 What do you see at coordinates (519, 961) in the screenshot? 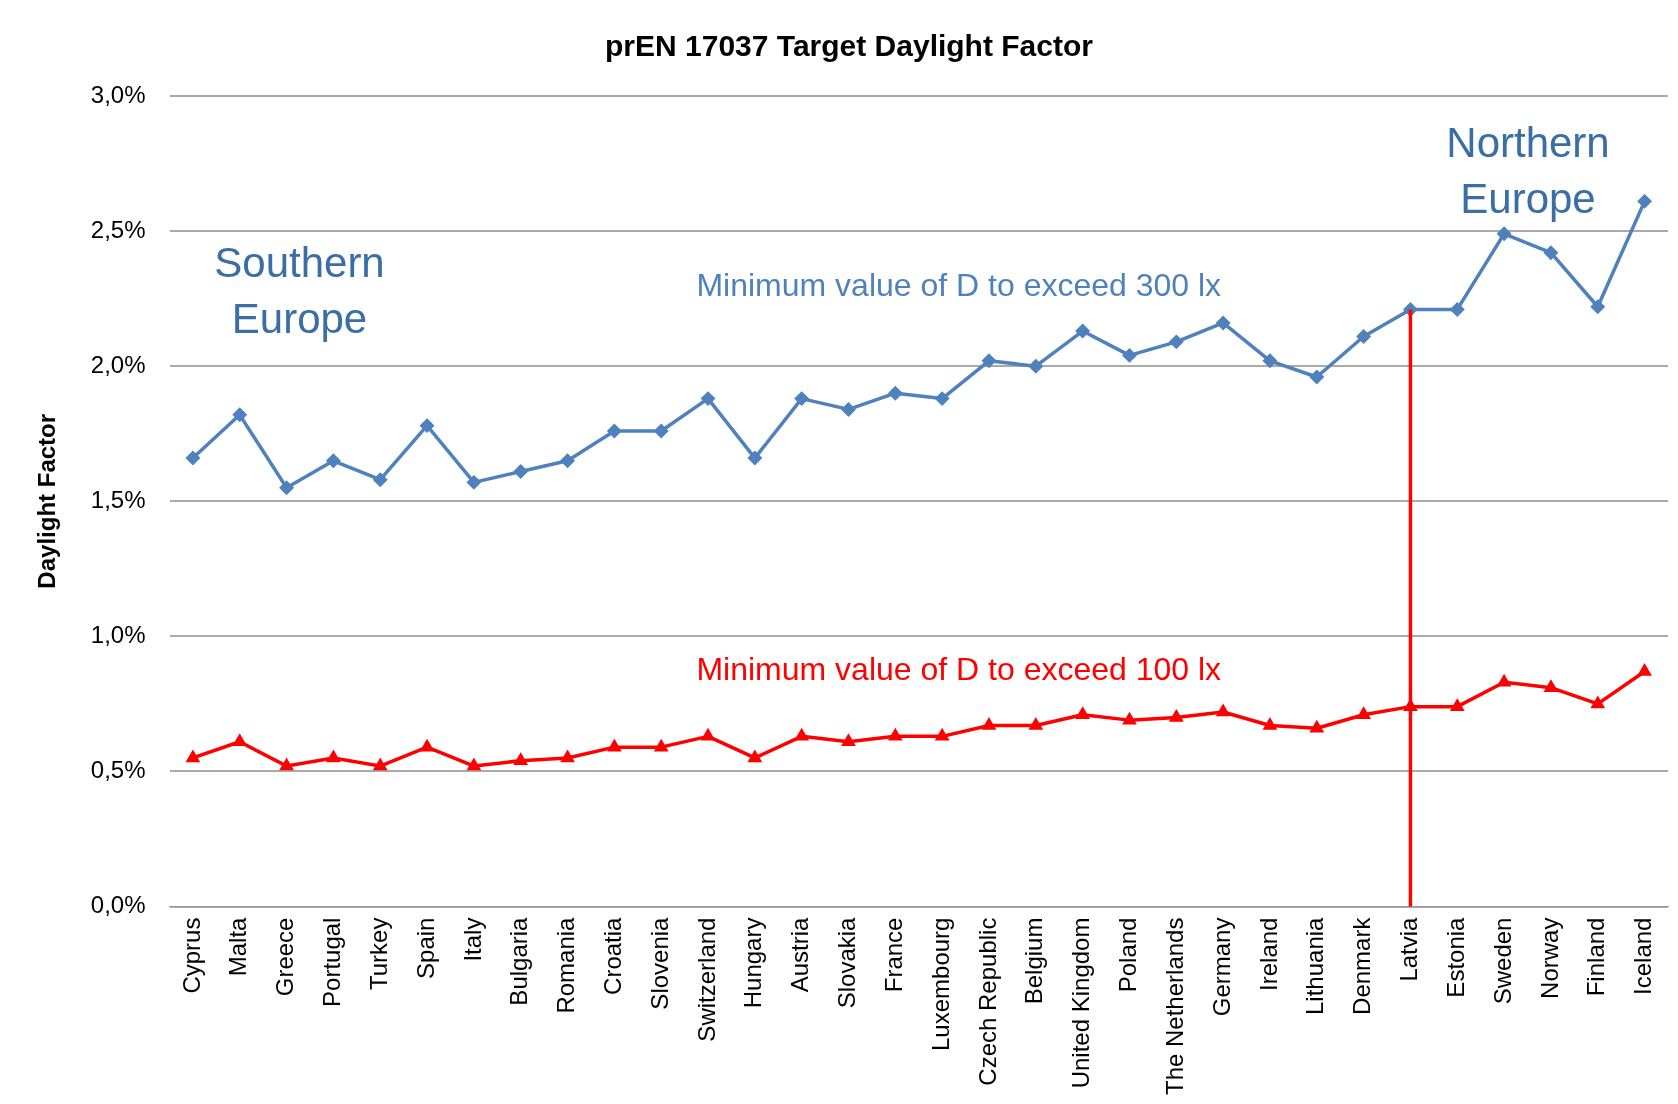
I see `x-tick-label: Bulgaria` at bounding box center [519, 961].